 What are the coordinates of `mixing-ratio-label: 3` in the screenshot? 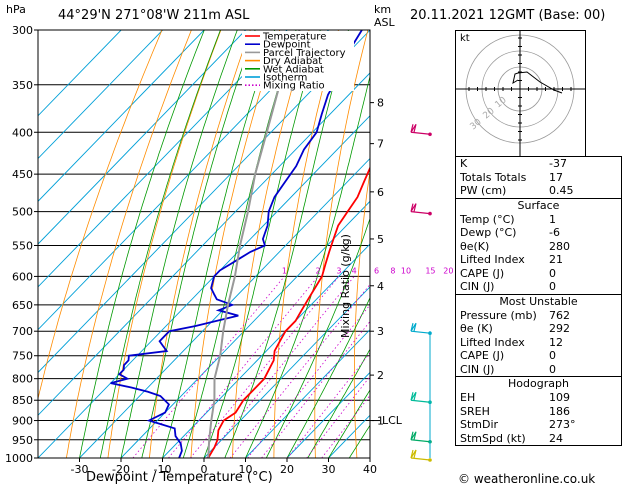 It's located at (338, 270).